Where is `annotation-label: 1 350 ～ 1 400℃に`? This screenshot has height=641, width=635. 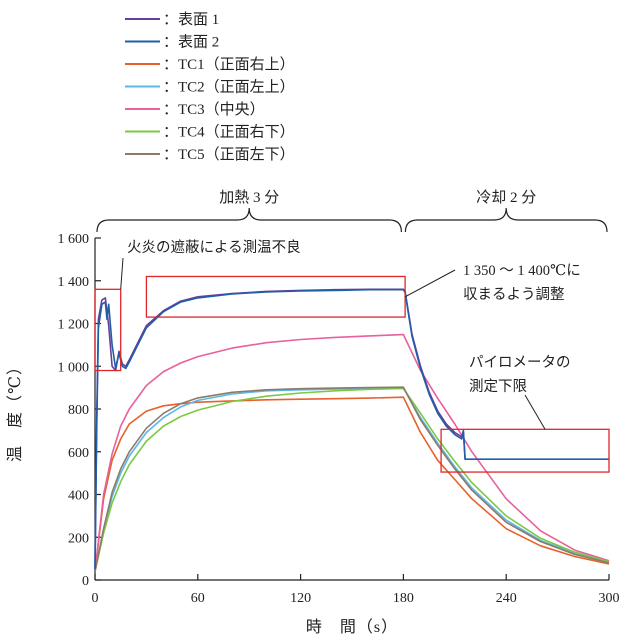
annotation-label: 1 350 ～ 1 400℃に is located at coordinates (522, 271).